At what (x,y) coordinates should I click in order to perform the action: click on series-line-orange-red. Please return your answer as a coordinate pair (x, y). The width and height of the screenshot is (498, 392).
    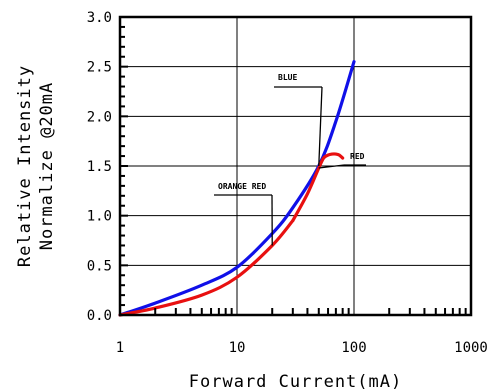
    Looking at the image, I should click on (206, 268).